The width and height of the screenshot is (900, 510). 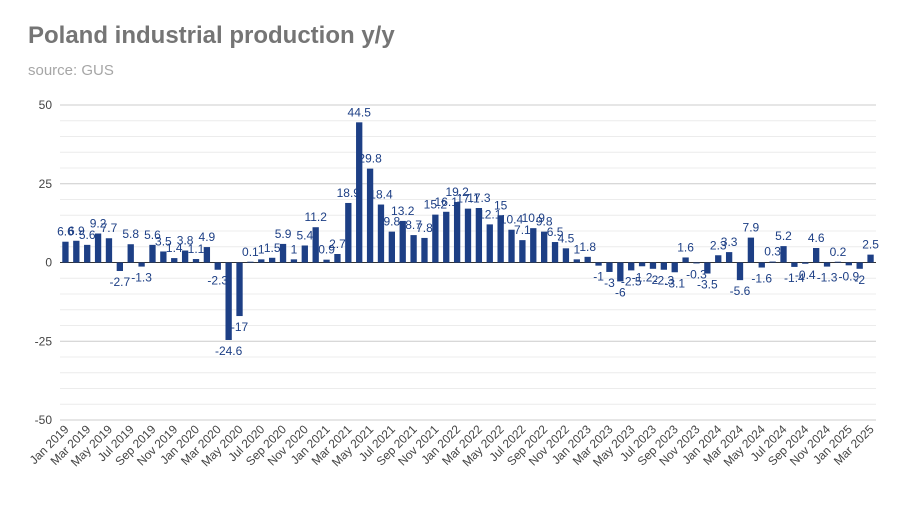 What do you see at coordinates (740, 291) in the screenshot?
I see `data-label: -5.6` at bounding box center [740, 291].